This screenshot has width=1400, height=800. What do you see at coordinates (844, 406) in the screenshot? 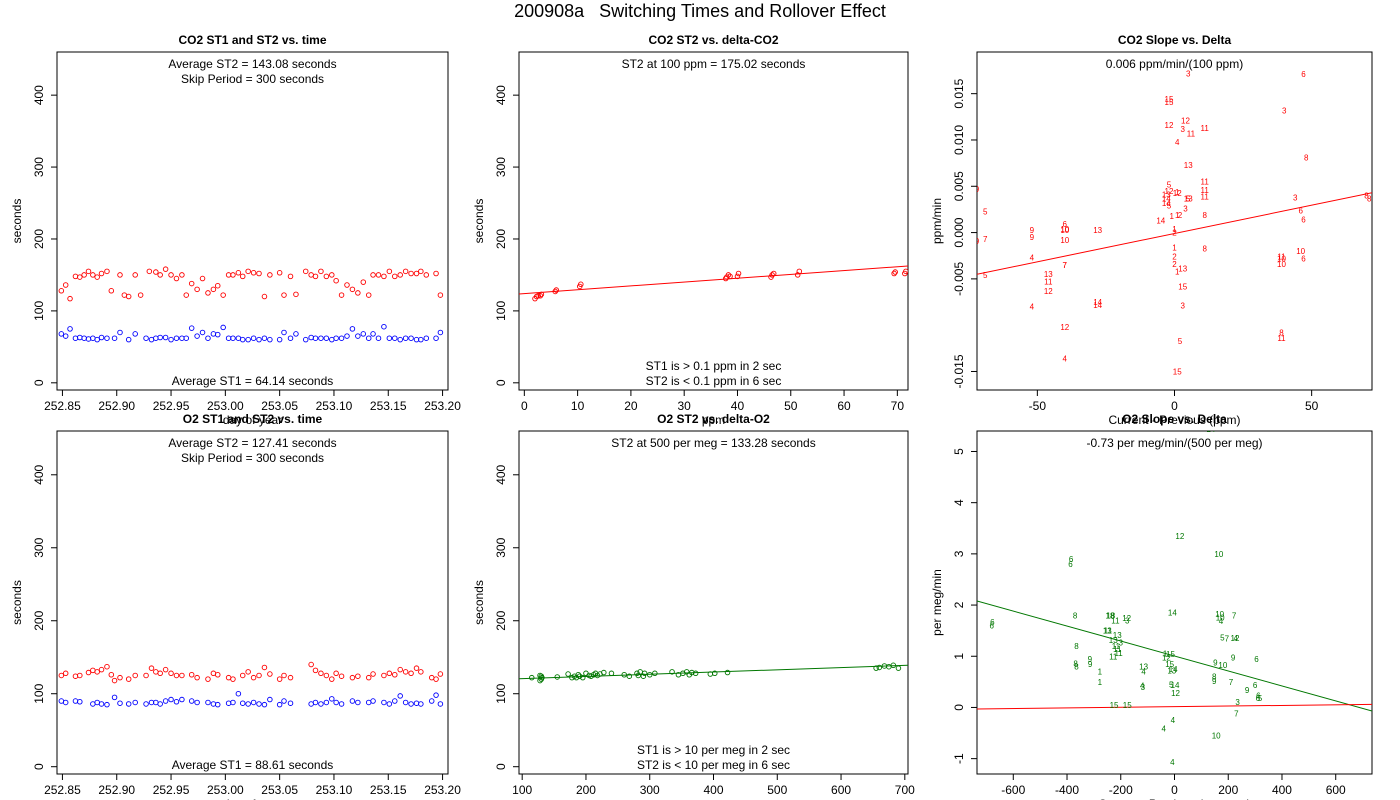
I see `x-tick-label: 60` at bounding box center [844, 406].